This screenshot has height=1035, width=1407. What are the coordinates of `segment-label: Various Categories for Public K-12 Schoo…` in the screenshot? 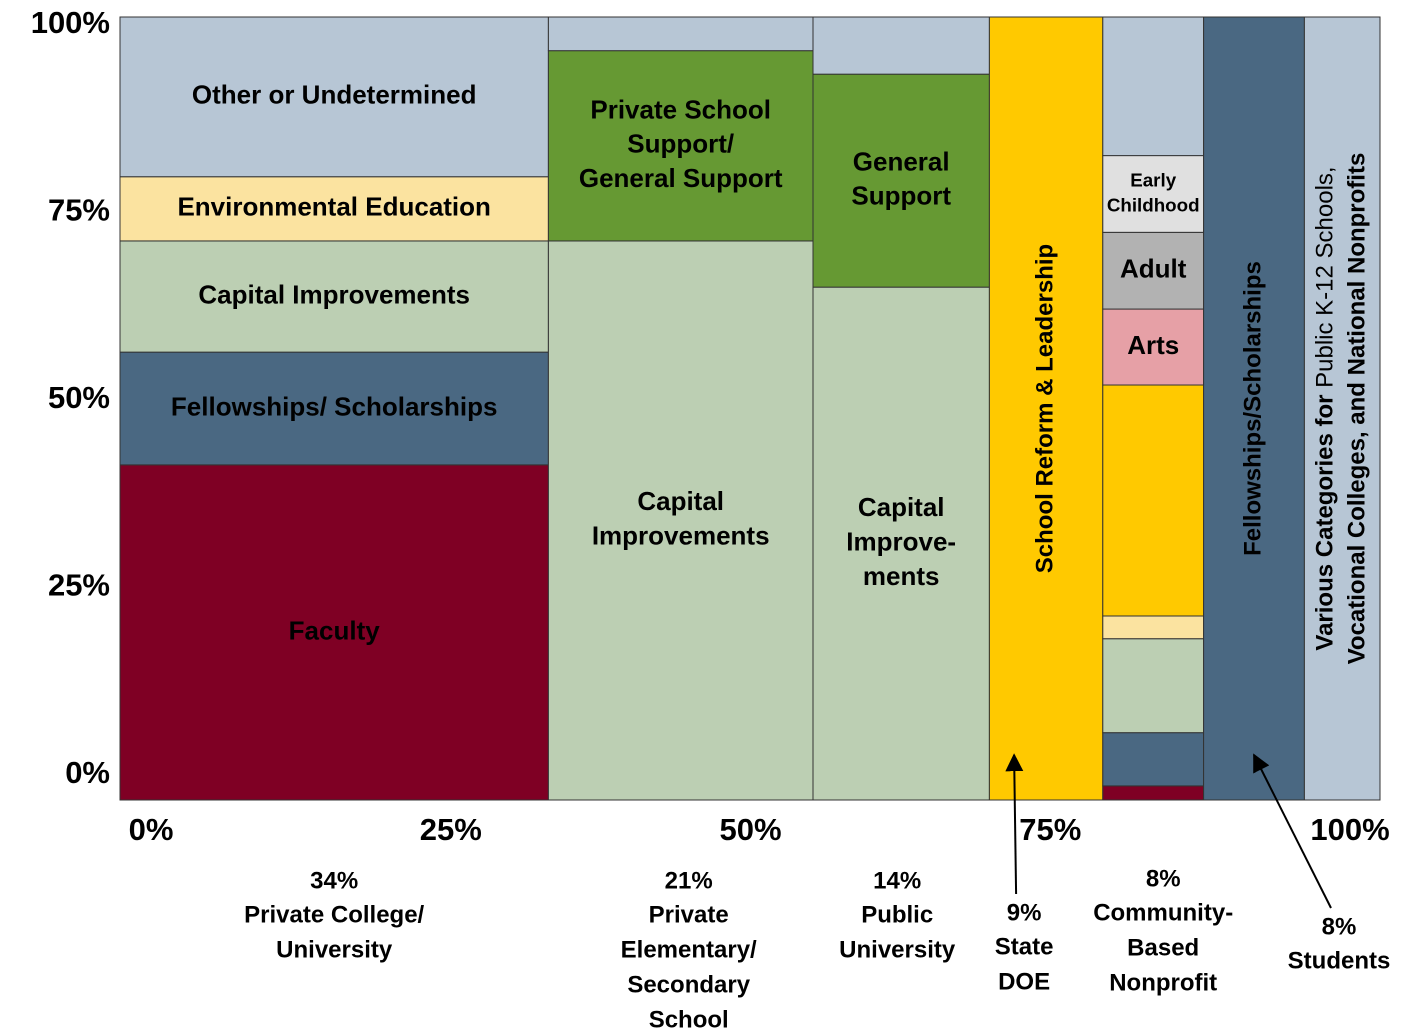 It's located at (1341, 409).